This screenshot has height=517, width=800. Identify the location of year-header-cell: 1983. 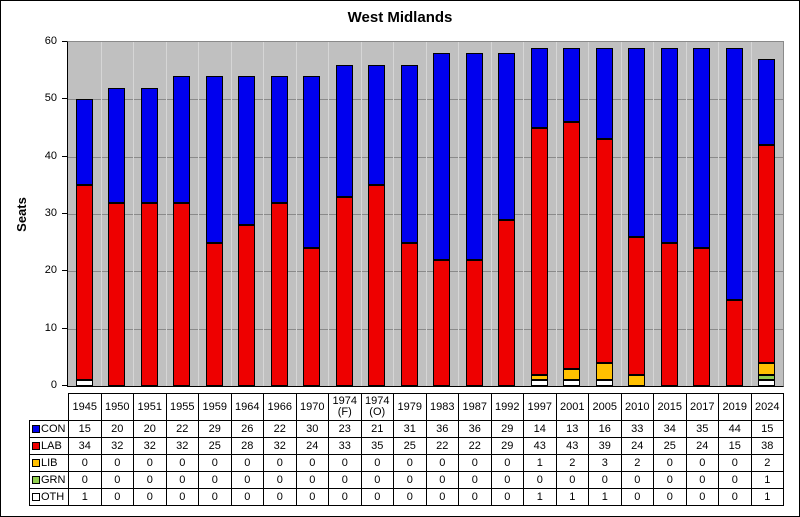
(442, 407).